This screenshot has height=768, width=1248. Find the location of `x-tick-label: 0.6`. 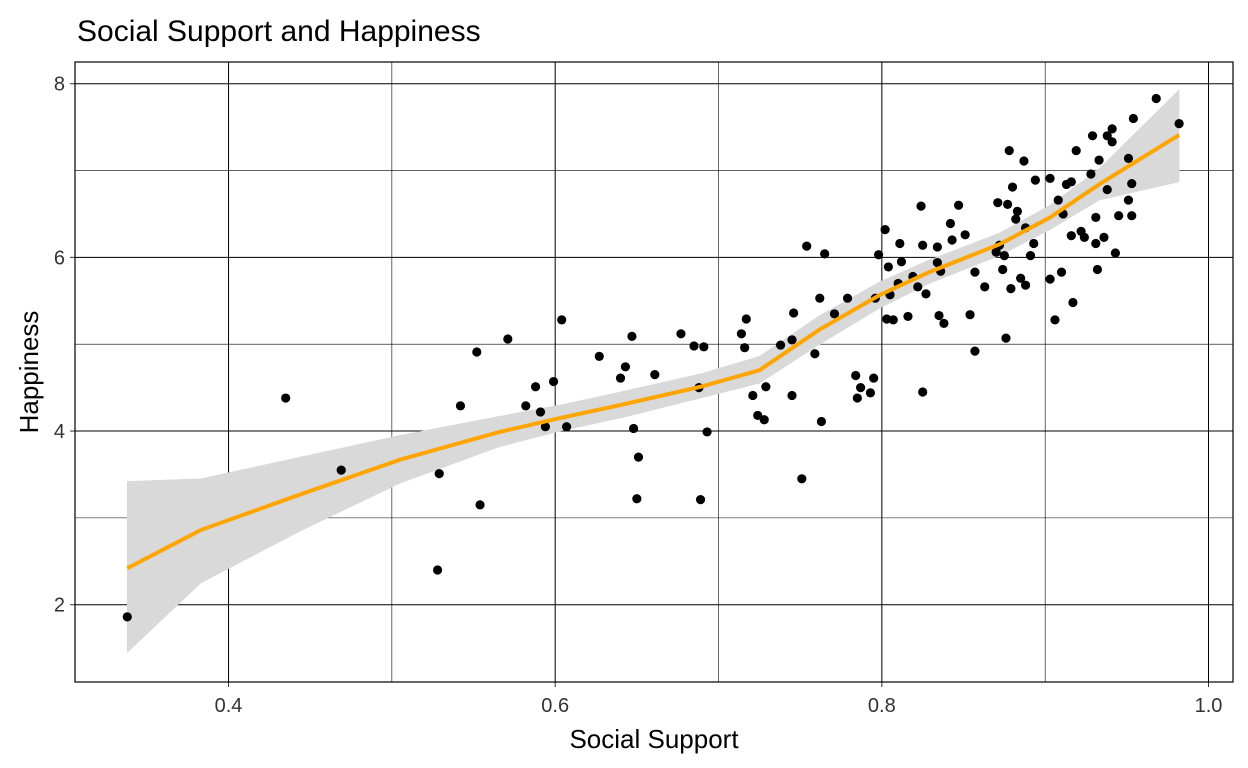

x-tick-label: 0.6 is located at coordinates (555, 706).